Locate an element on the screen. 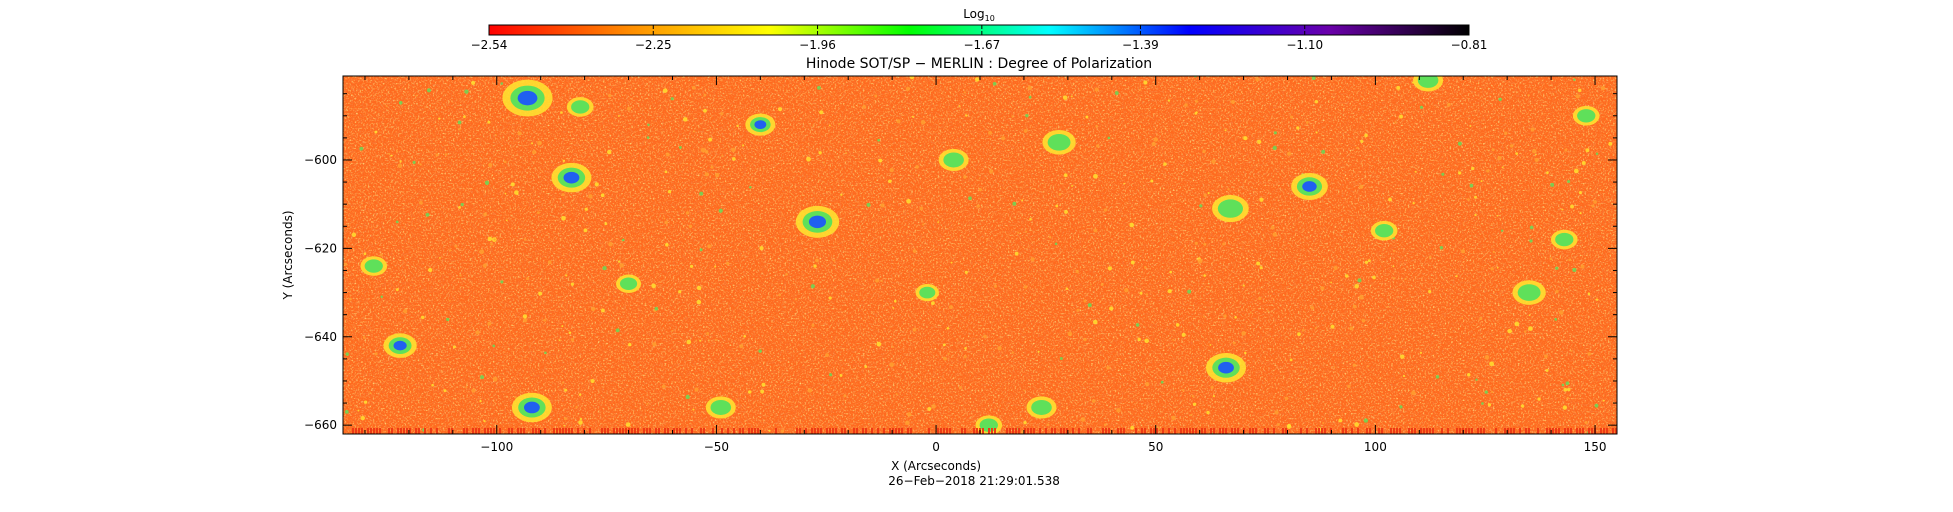 The height and width of the screenshot is (512, 1953). x-tick-label: −50 is located at coordinates (716, 447).